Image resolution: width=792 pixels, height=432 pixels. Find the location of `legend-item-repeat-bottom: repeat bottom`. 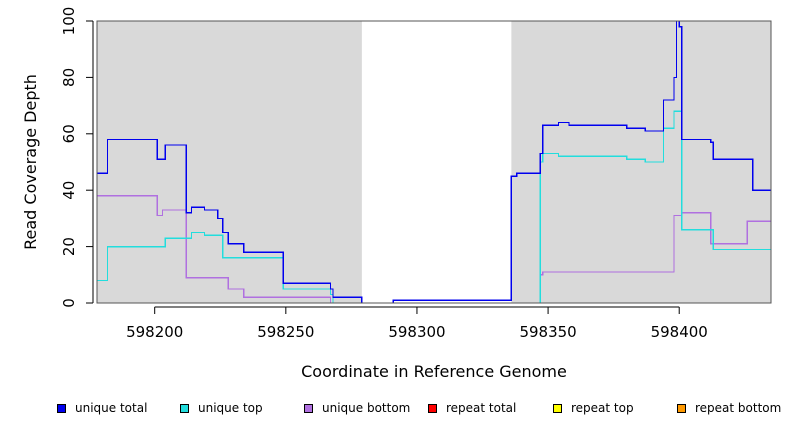

legend-item-repeat-bottom: repeat bottom is located at coordinates (729, 408).